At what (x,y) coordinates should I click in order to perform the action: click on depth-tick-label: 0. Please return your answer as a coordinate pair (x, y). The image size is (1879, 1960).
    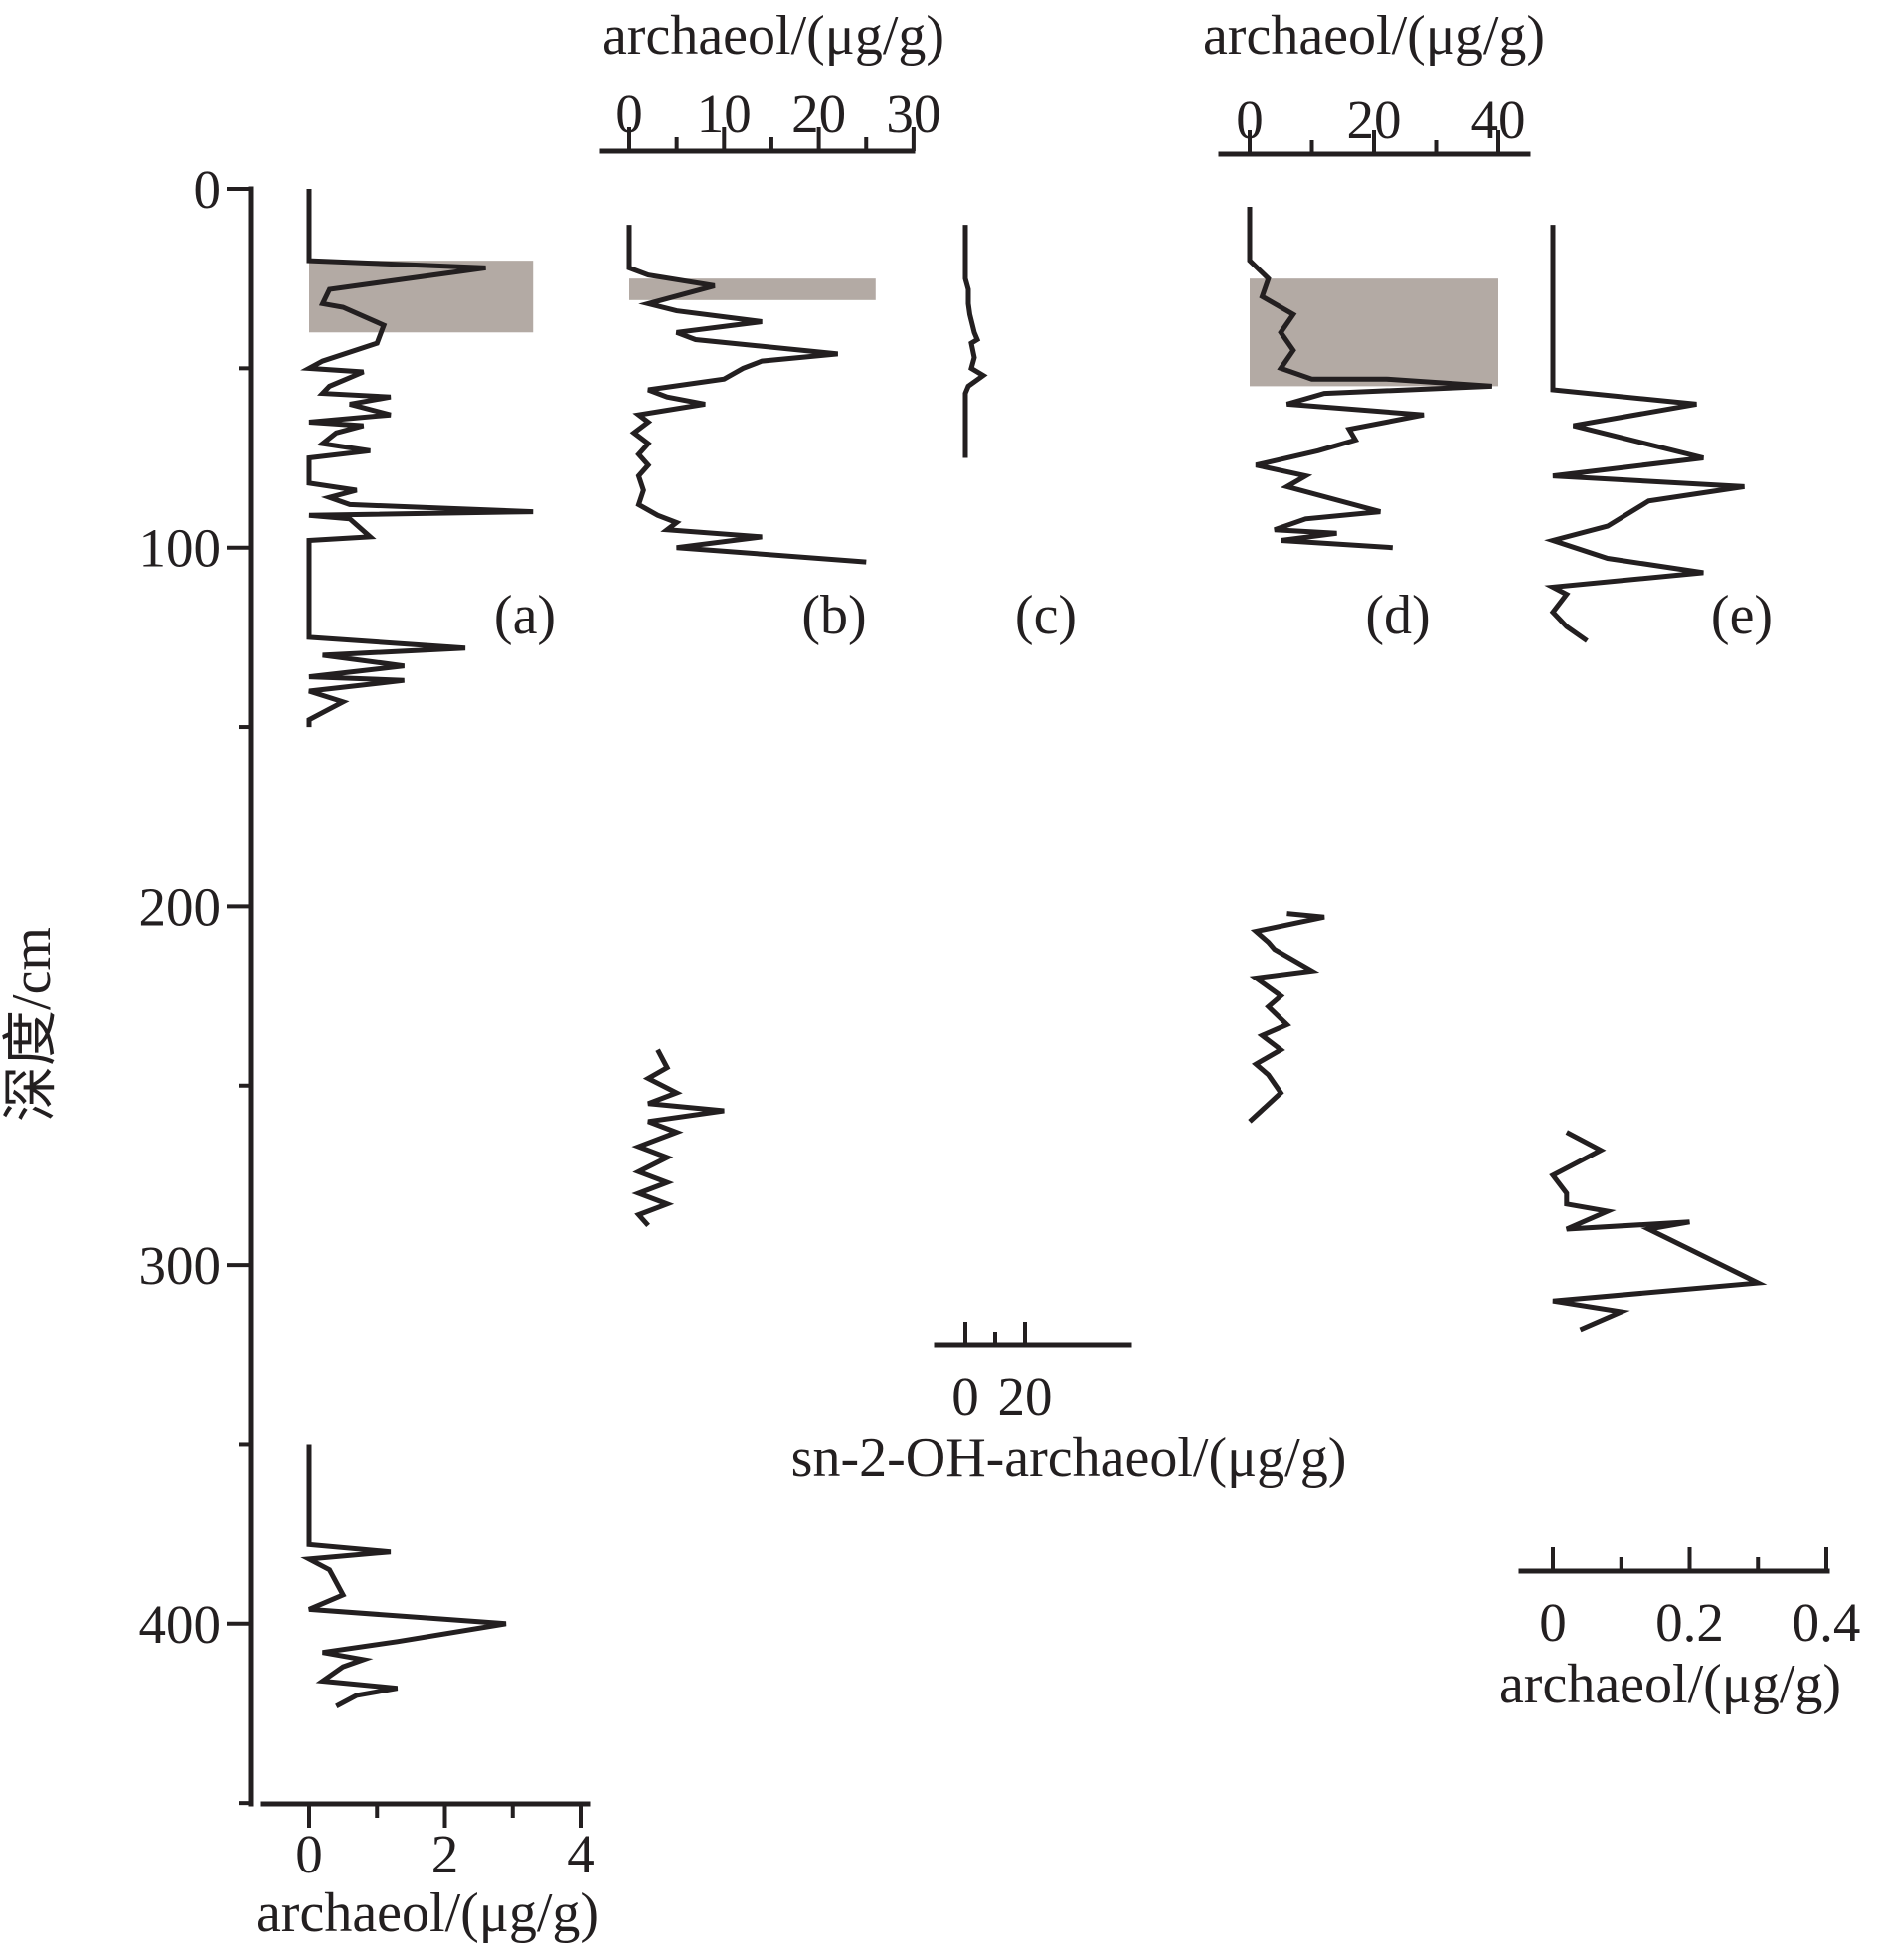
    Looking at the image, I should click on (208, 189).